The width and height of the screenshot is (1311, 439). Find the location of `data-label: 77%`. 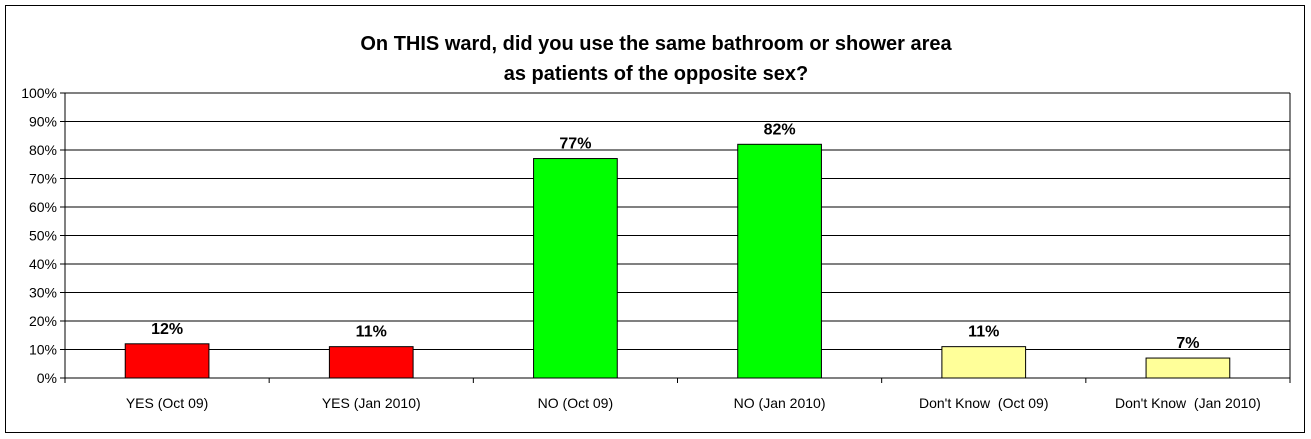

data-label: 77% is located at coordinates (575, 144).